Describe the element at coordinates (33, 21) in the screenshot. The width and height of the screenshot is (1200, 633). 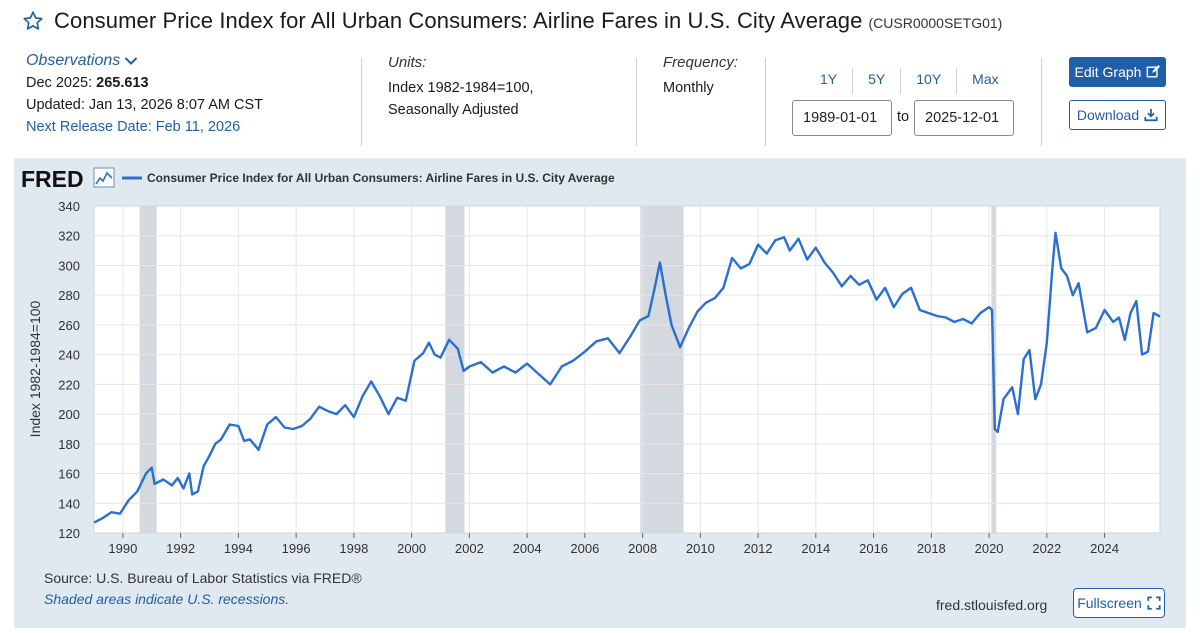
I see `star-icon` at that location.